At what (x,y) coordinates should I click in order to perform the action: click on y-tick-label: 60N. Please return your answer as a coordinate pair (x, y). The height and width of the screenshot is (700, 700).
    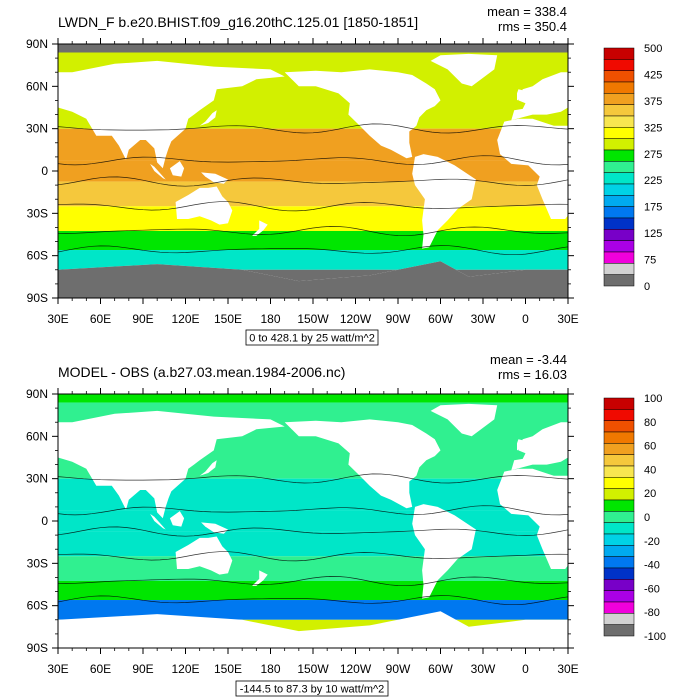
    Looking at the image, I should click on (37, 86).